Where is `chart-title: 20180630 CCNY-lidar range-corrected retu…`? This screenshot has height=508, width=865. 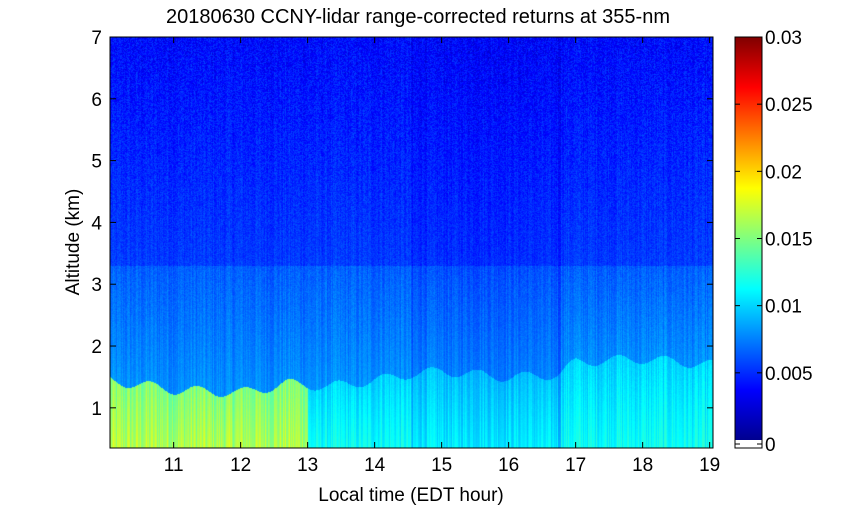
chart-title: 20180630 CCNY-lidar range-corrected retu… is located at coordinates (418, 17).